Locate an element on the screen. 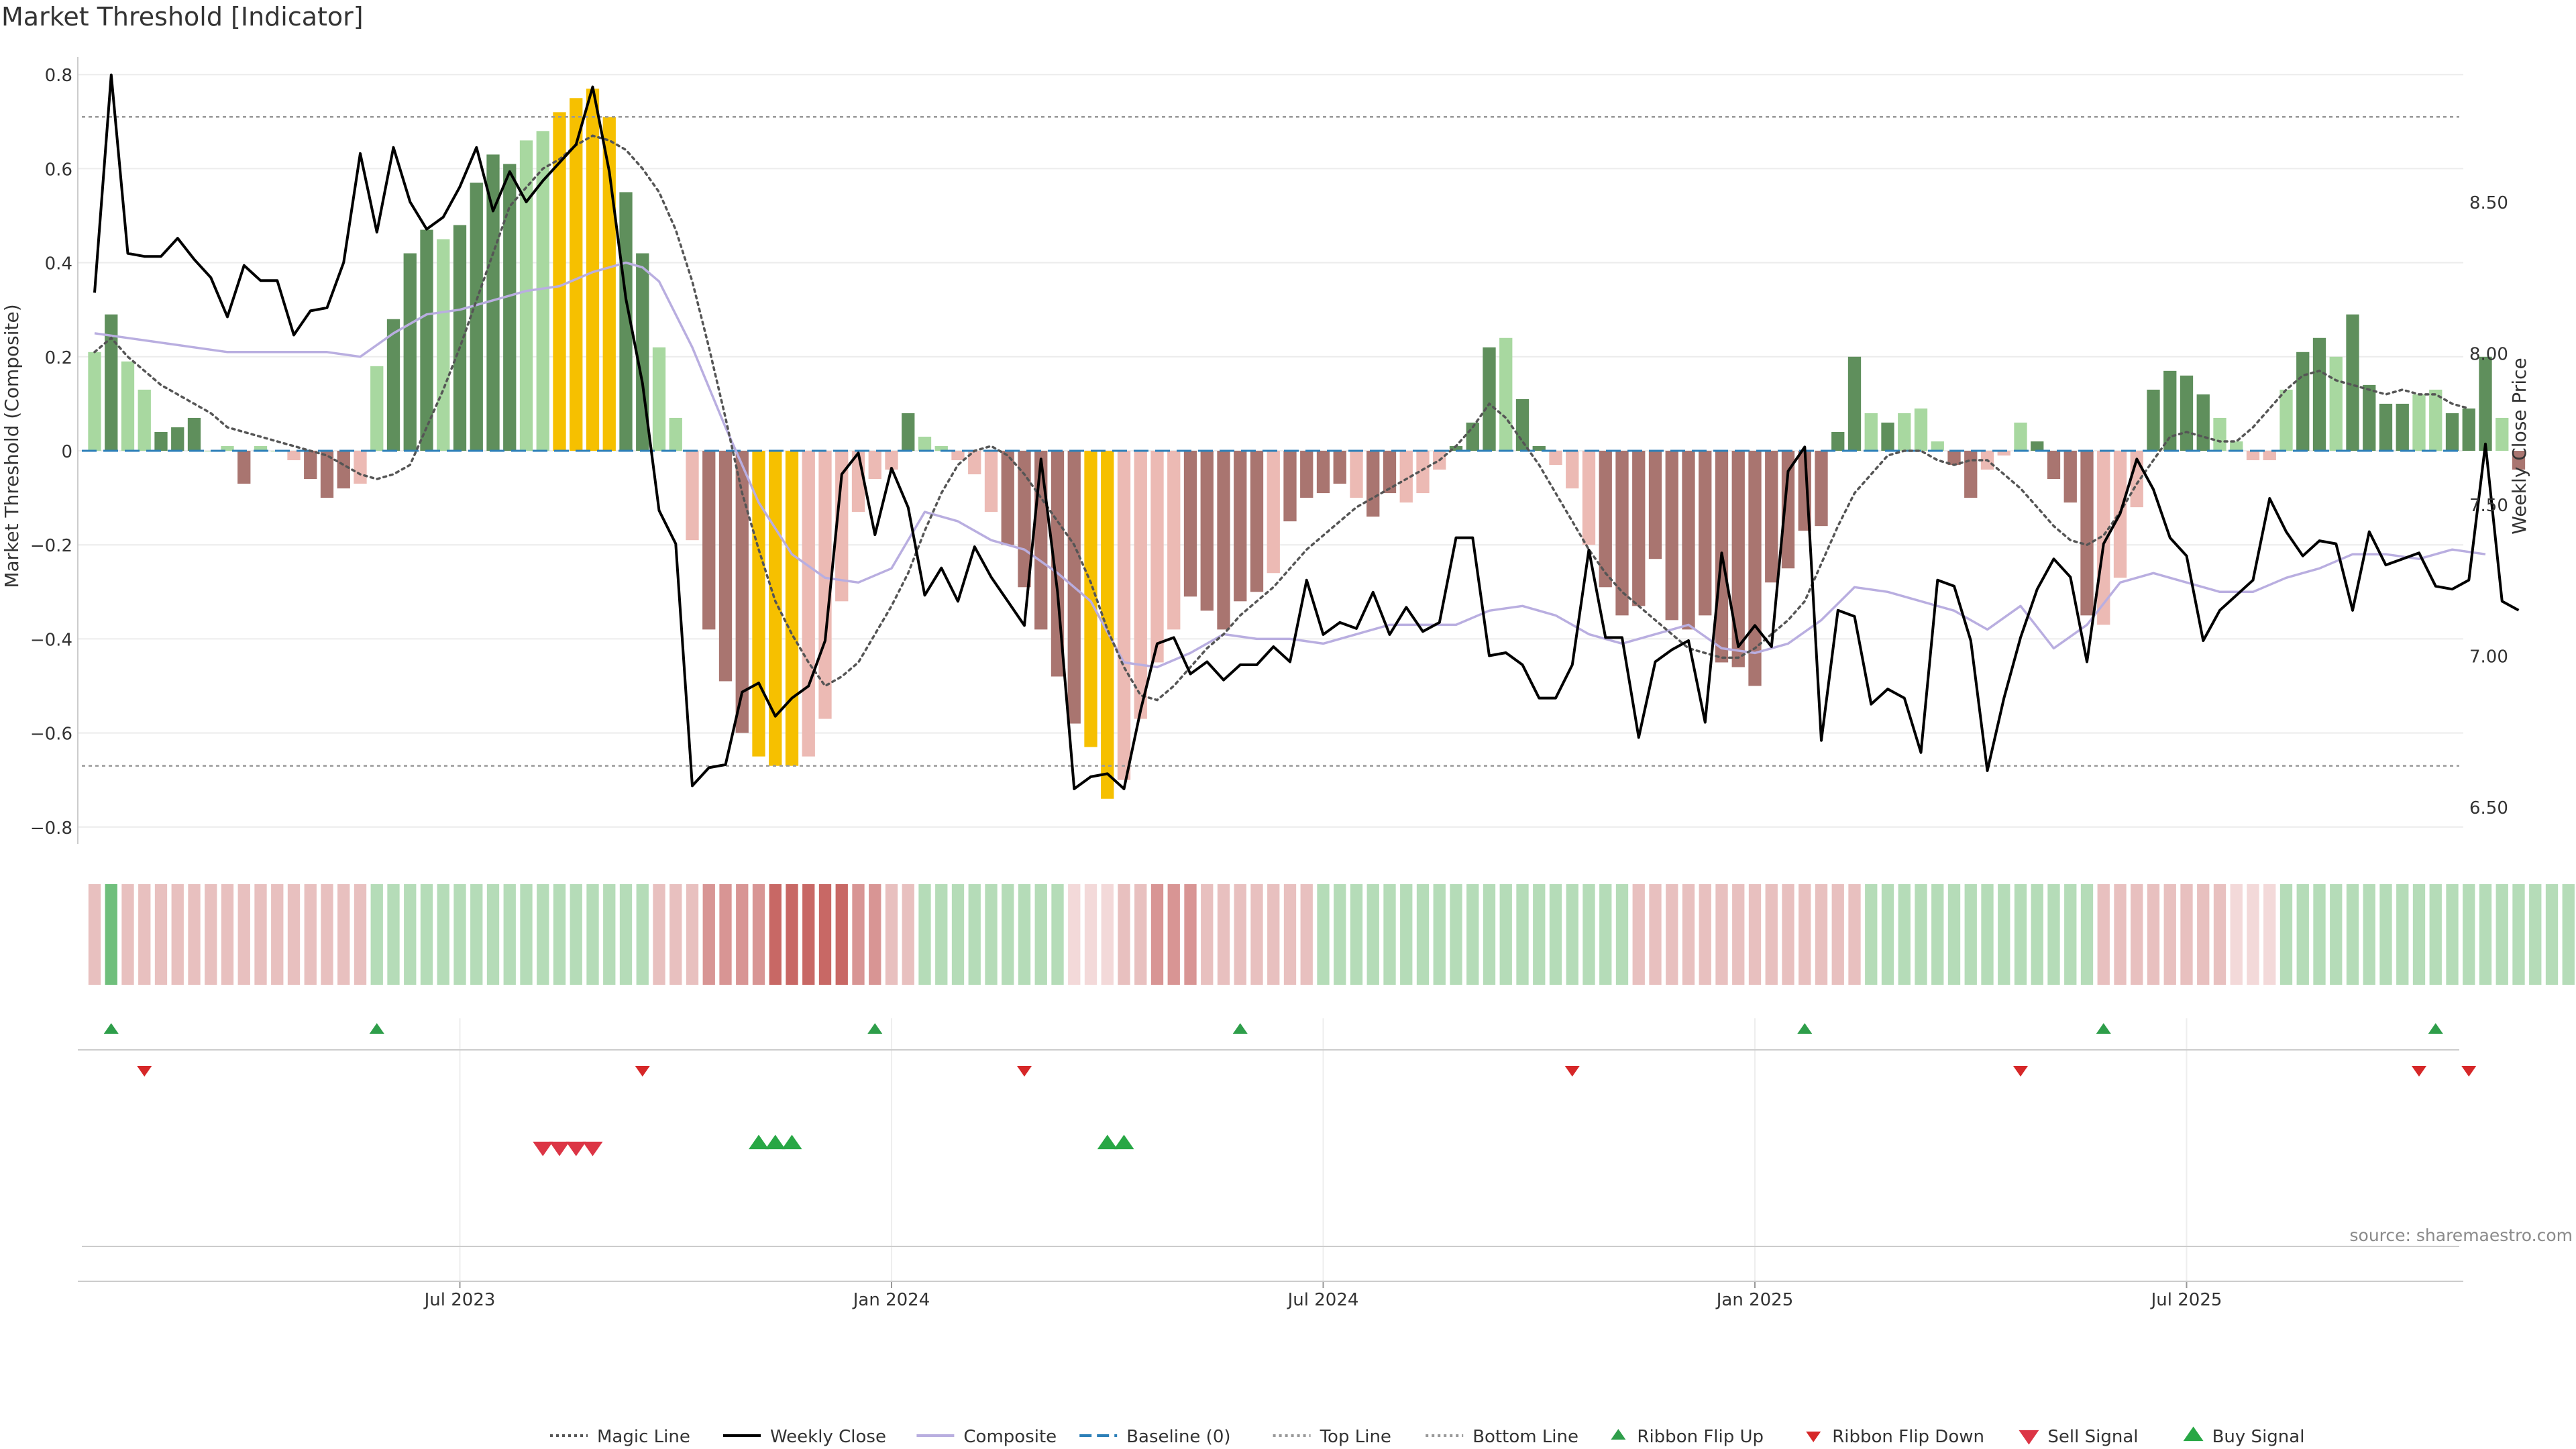 This screenshot has height=1449, width=2576. legend-label: Ribbon Flip Up is located at coordinates (1700, 1437).